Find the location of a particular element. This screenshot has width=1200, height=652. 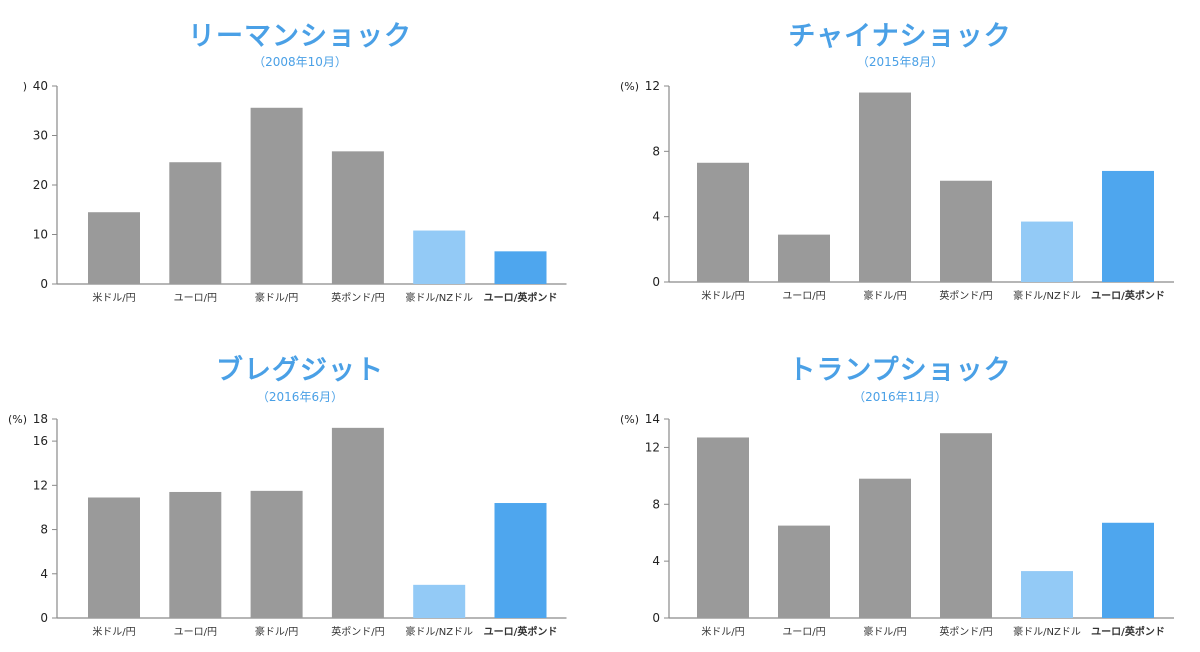

chart-title: トランプショック is located at coordinates (900, 370).